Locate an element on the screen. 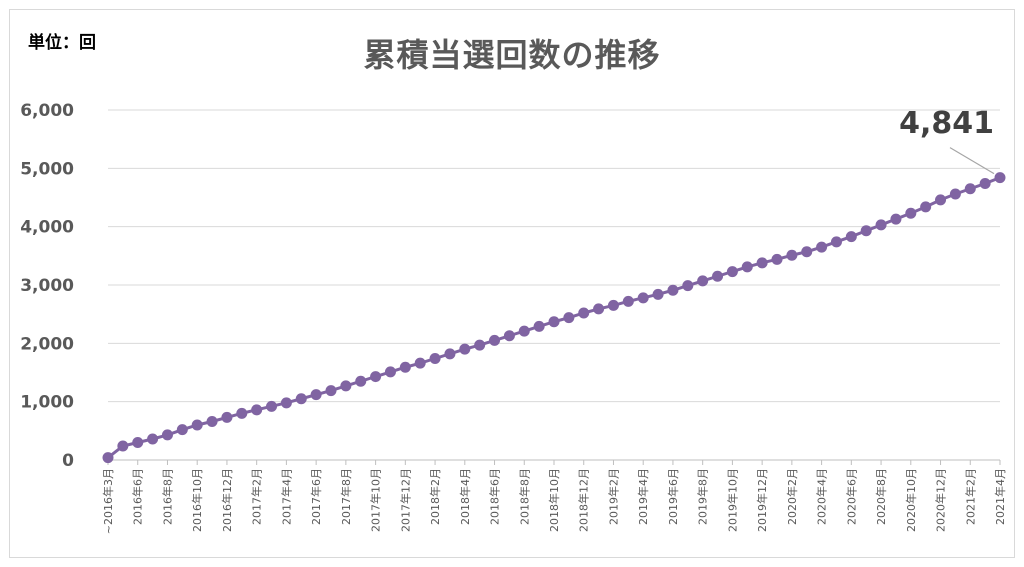 Image resolution: width=1024 pixels, height=567 pixels. x-tick-label: 2017年10月 is located at coordinates (376, 500).